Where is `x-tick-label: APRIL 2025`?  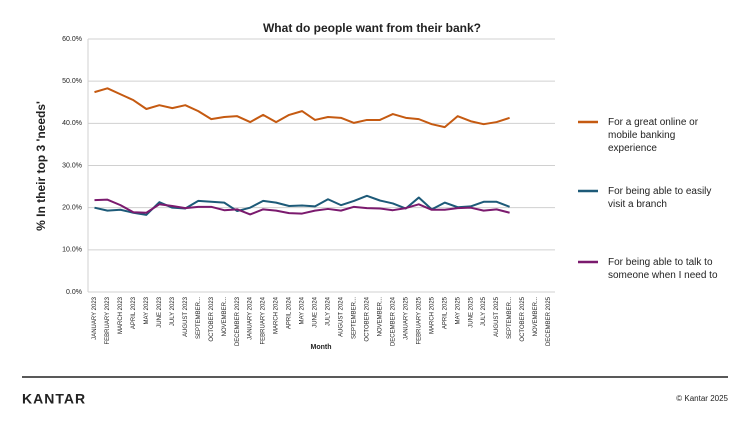 x-tick-label: APRIL 2025 is located at coordinates (445, 312).